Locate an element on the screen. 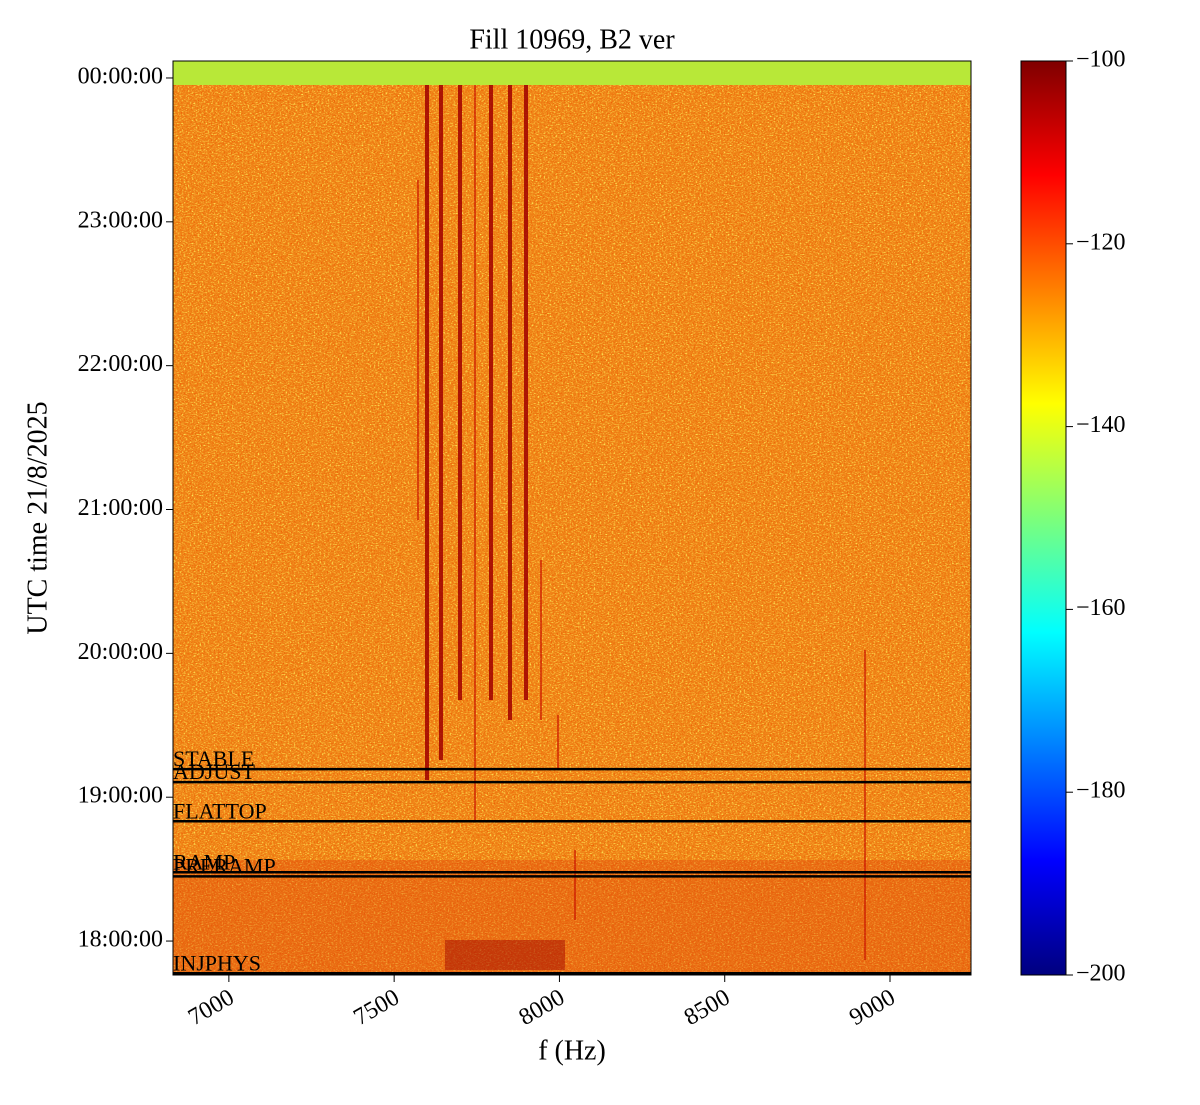 Image resolution: width=1200 pixels, height=1105 pixels. colorbar is located at coordinates (1043, 518).